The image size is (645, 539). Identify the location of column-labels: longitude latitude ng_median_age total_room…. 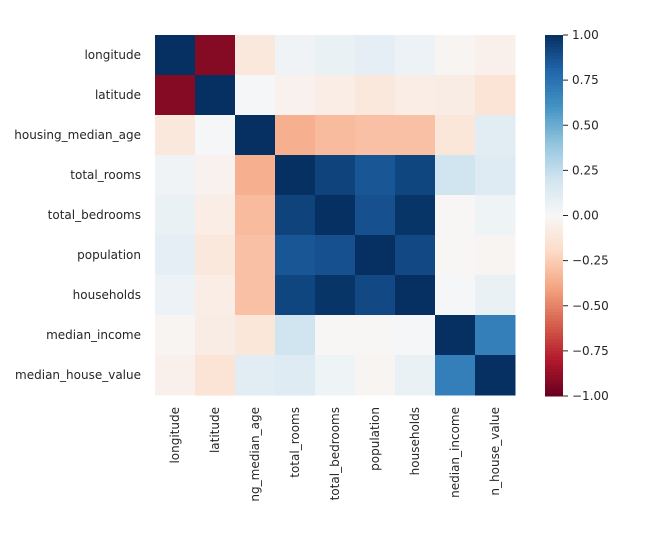
(335, 454).